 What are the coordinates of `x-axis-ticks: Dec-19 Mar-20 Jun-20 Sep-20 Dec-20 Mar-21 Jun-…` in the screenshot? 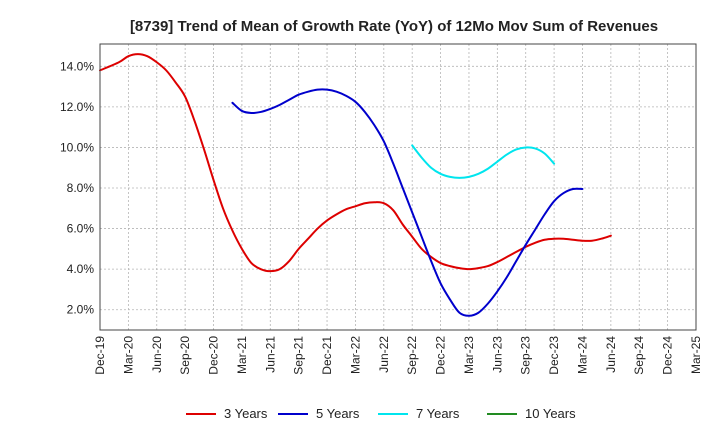 It's located at (398, 355).